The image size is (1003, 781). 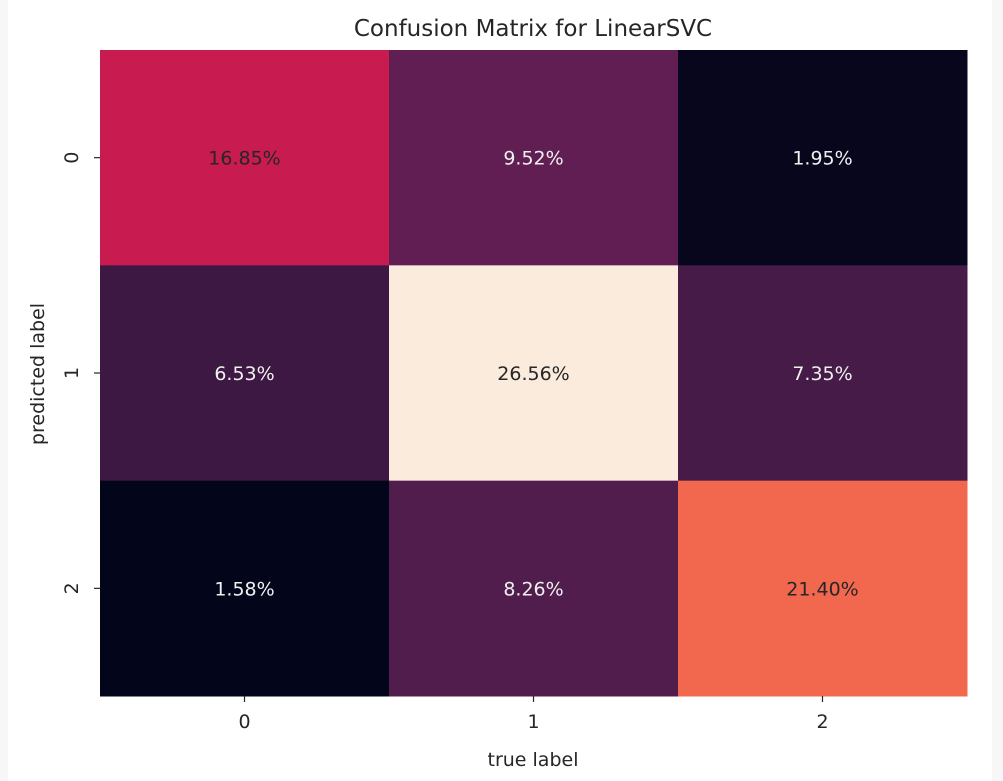 I want to click on x-tick-label-2: 2, so click(x=822, y=722).